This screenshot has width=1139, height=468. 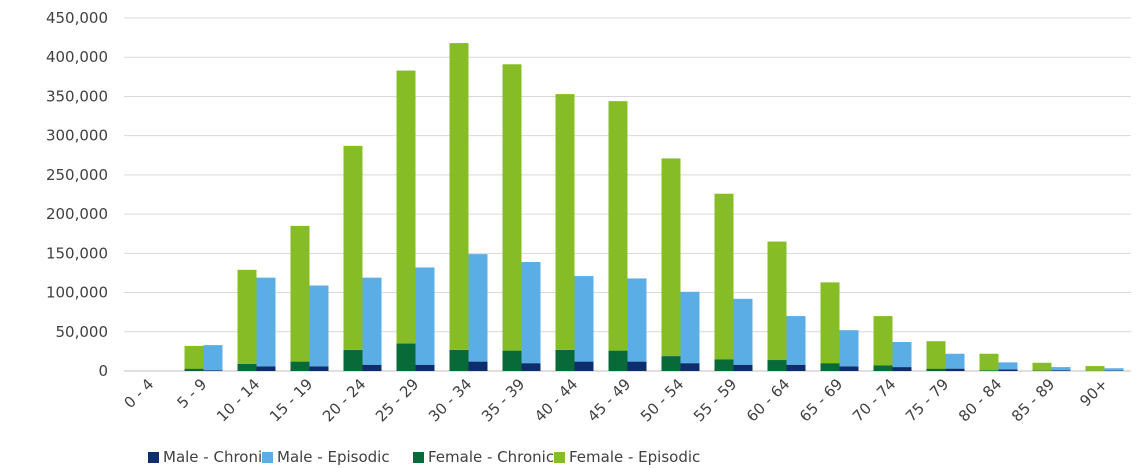 I want to click on y-tick-label: 450,000, so click(x=77, y=18).